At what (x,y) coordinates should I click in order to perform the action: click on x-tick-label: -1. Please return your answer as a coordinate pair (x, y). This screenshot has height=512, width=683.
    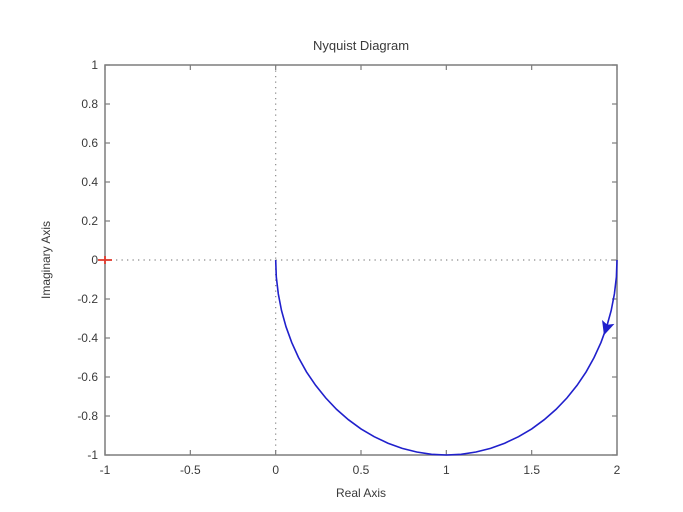
    Looking at the image, I should click on (105, 470).